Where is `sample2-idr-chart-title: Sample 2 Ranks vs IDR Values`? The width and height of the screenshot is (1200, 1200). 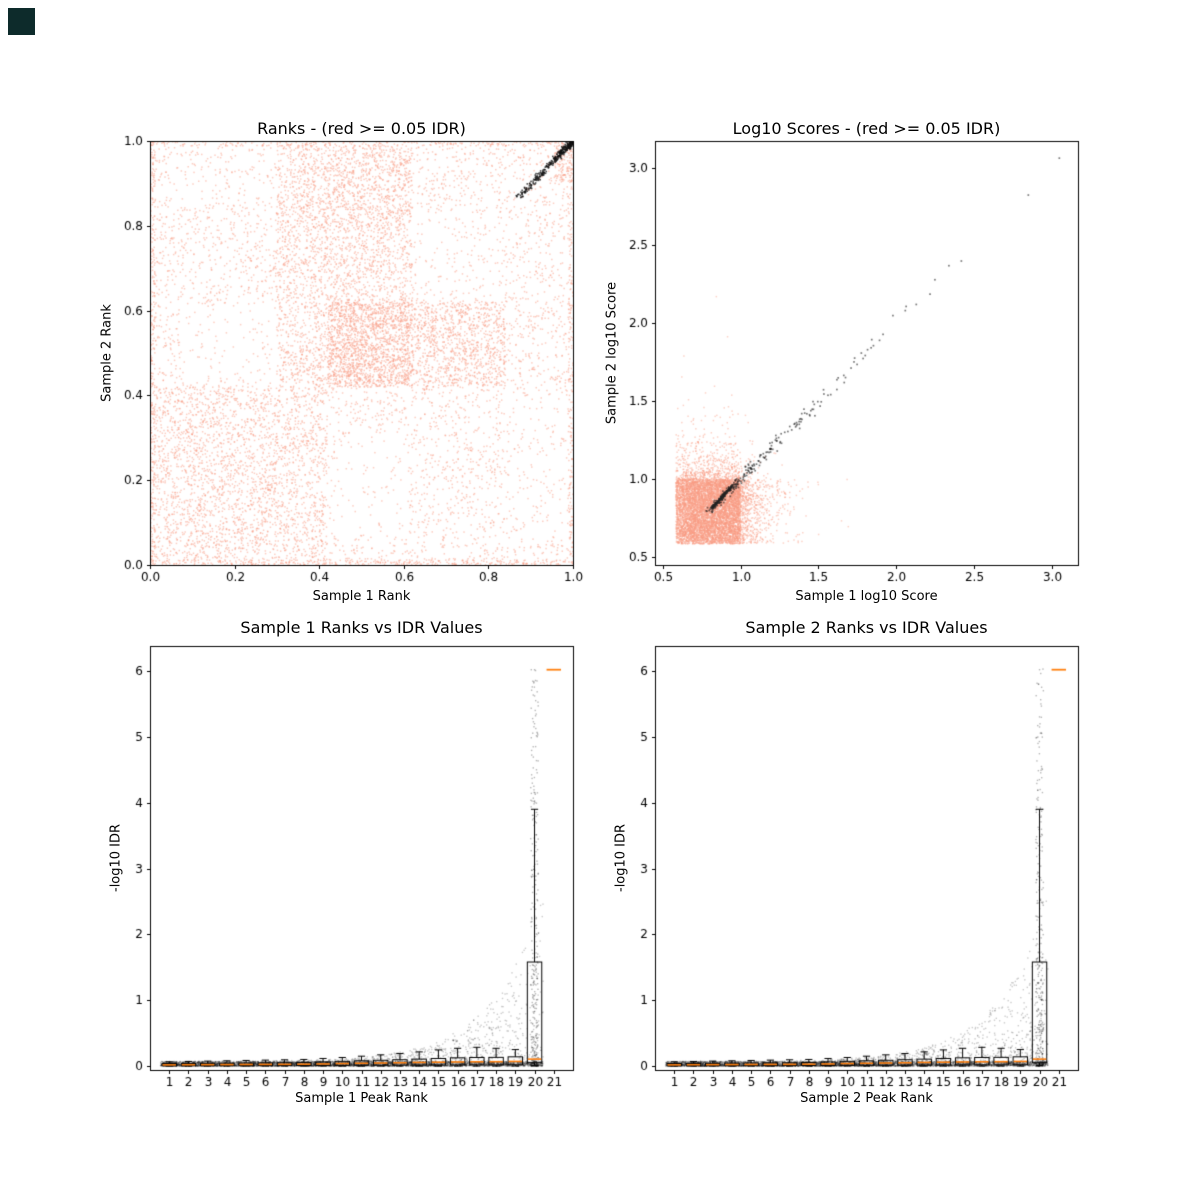
sample2-idr-chart-title: Sample 2 Ranks vs IDR Values is located at coordinates (866, 627).